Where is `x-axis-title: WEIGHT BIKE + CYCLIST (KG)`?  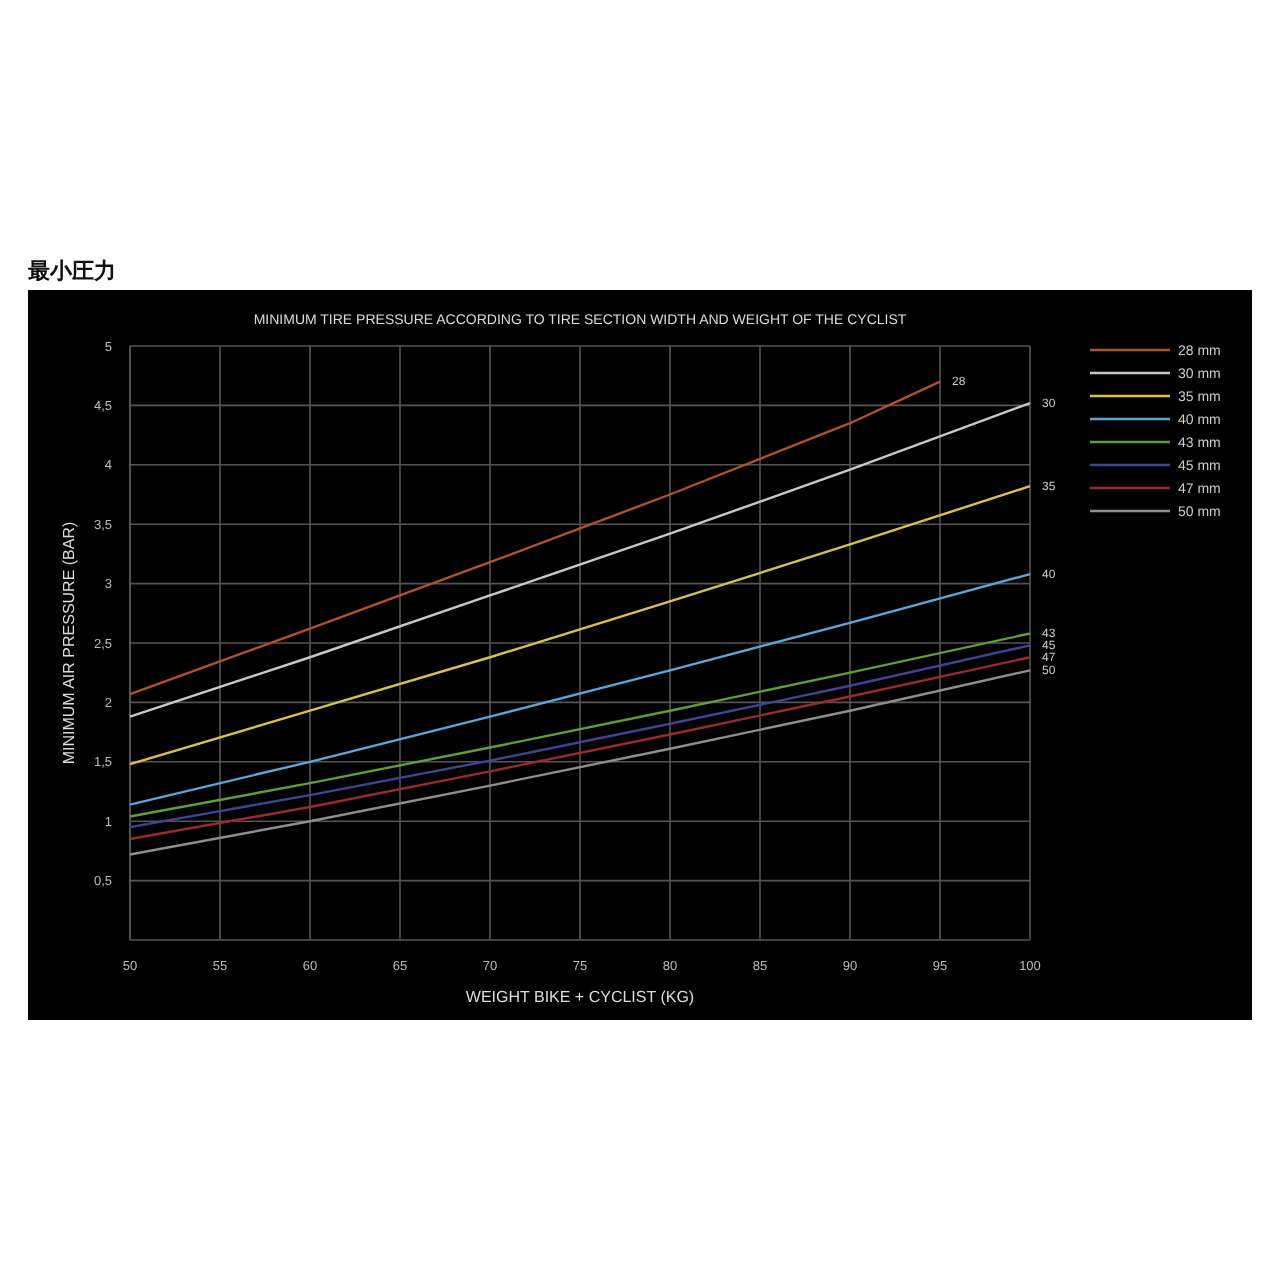 x-axis-title: WEIGHT BIKE + CYCLIST (KG) is located at coordinates (580, 997).